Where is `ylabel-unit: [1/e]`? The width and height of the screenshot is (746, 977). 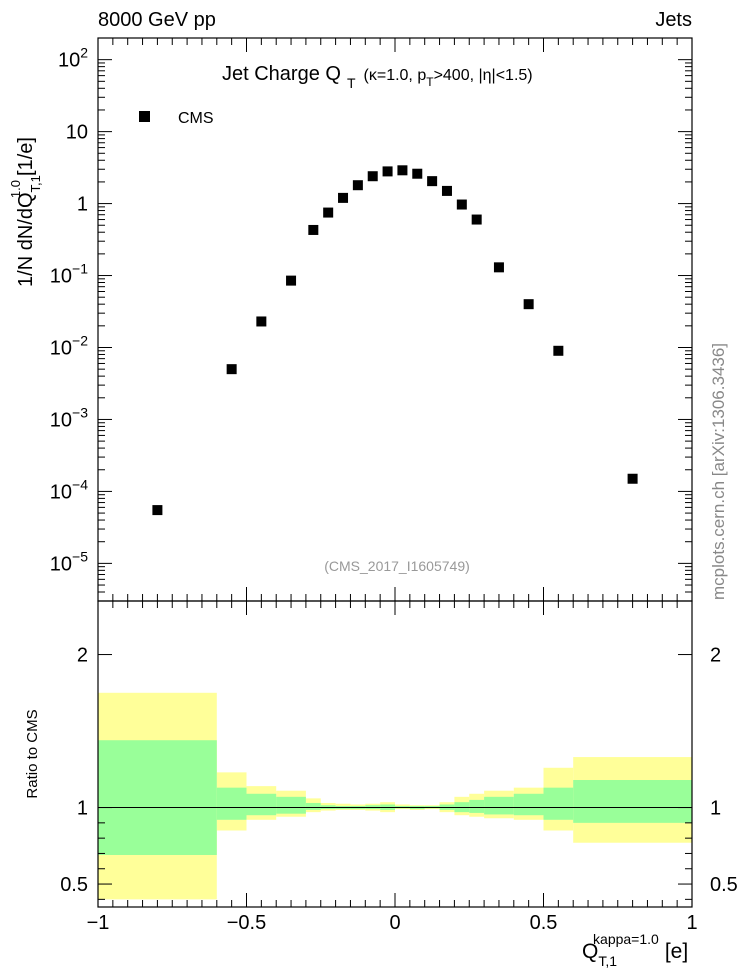
ylabel-unit: [1/e] is located at coordinates (26, 156).